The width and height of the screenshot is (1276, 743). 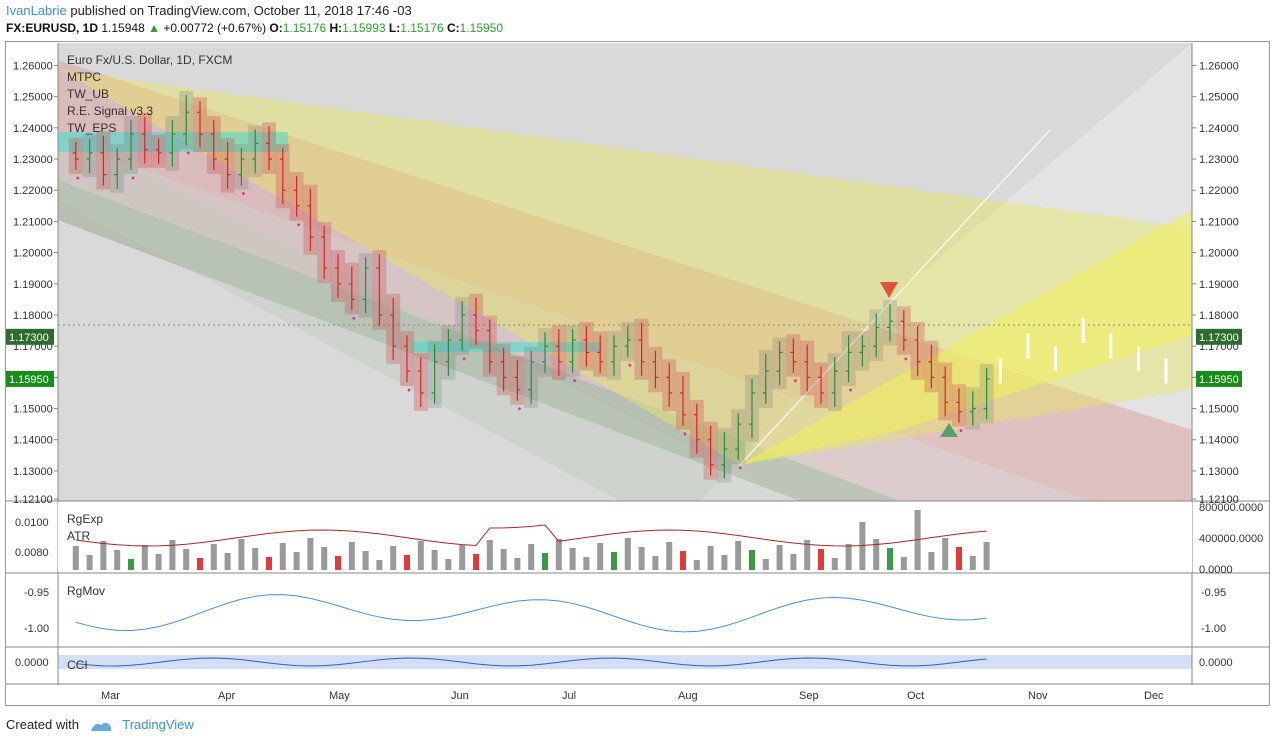 What do you see at coordinates (1038, 696) in the screenshot?
I see `month-tick: Nov` at bounding box center [1038, 696].